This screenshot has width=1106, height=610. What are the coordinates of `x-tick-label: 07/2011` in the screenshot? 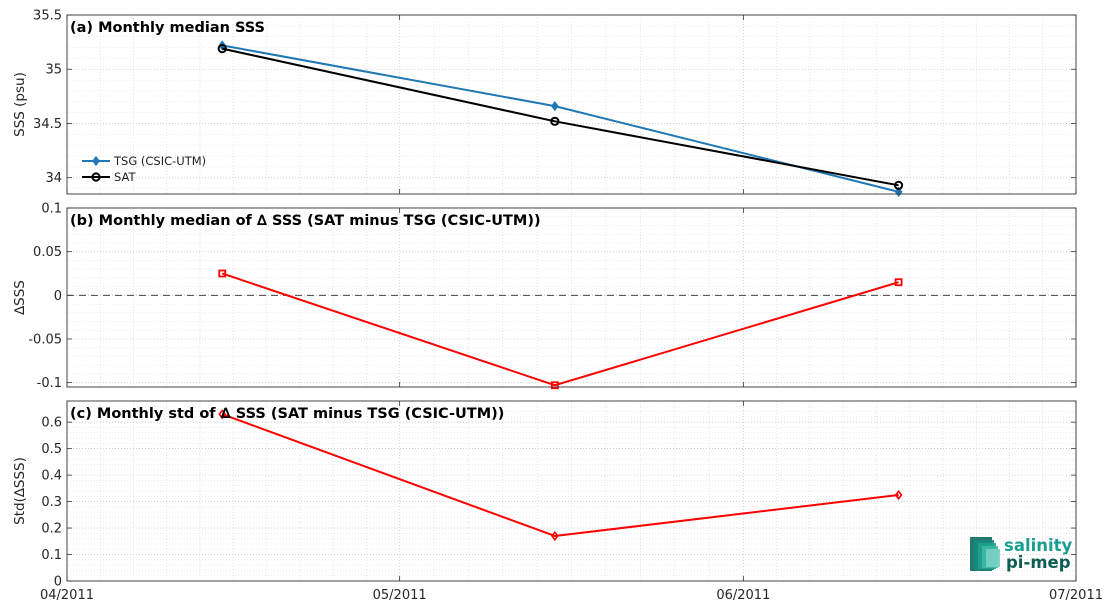 It's located at (1076, 595).